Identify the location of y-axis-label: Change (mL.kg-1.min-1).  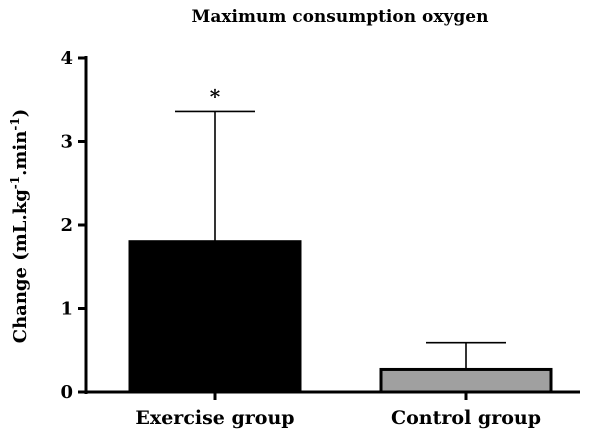
(19, 226).